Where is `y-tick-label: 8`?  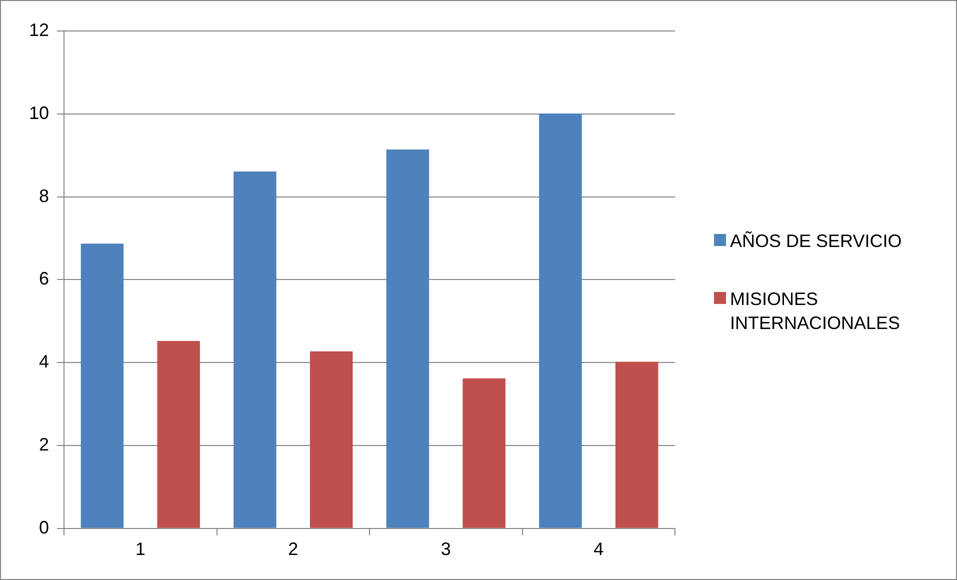 y-tick-label: 8 is located at coordinates (44, 196).